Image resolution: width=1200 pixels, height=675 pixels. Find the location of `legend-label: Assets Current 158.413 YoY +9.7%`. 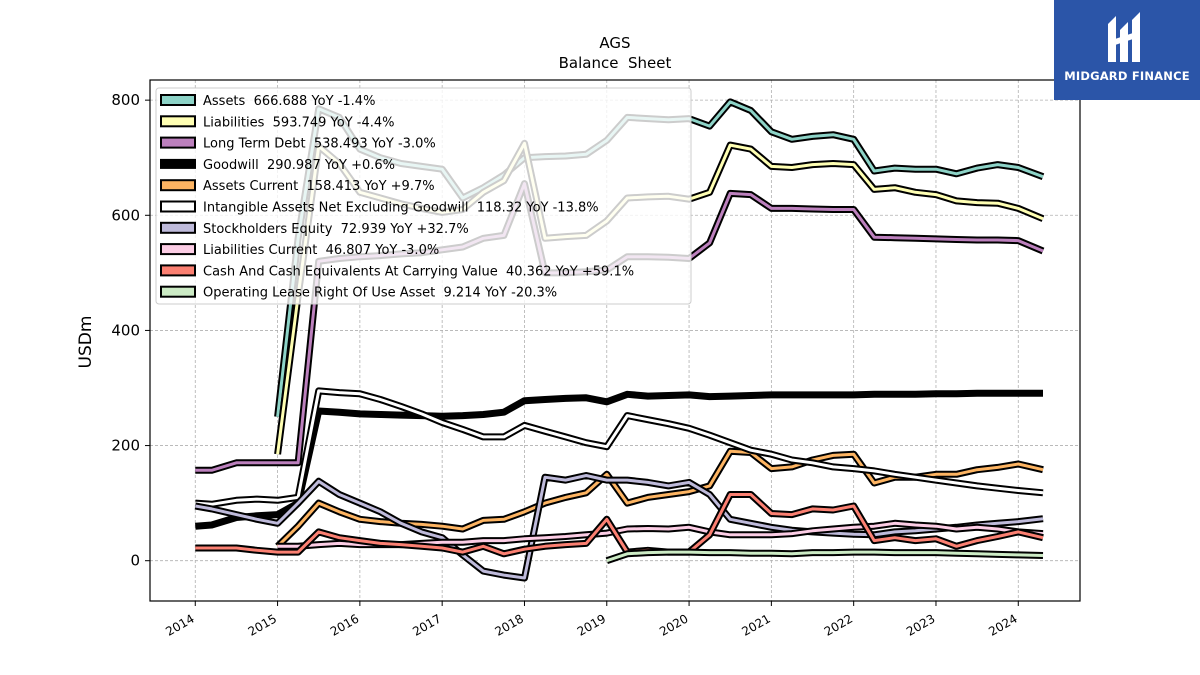

legend-label: Assets Current 158.413 YoY +9.7% is located at coordinates (319, 186).